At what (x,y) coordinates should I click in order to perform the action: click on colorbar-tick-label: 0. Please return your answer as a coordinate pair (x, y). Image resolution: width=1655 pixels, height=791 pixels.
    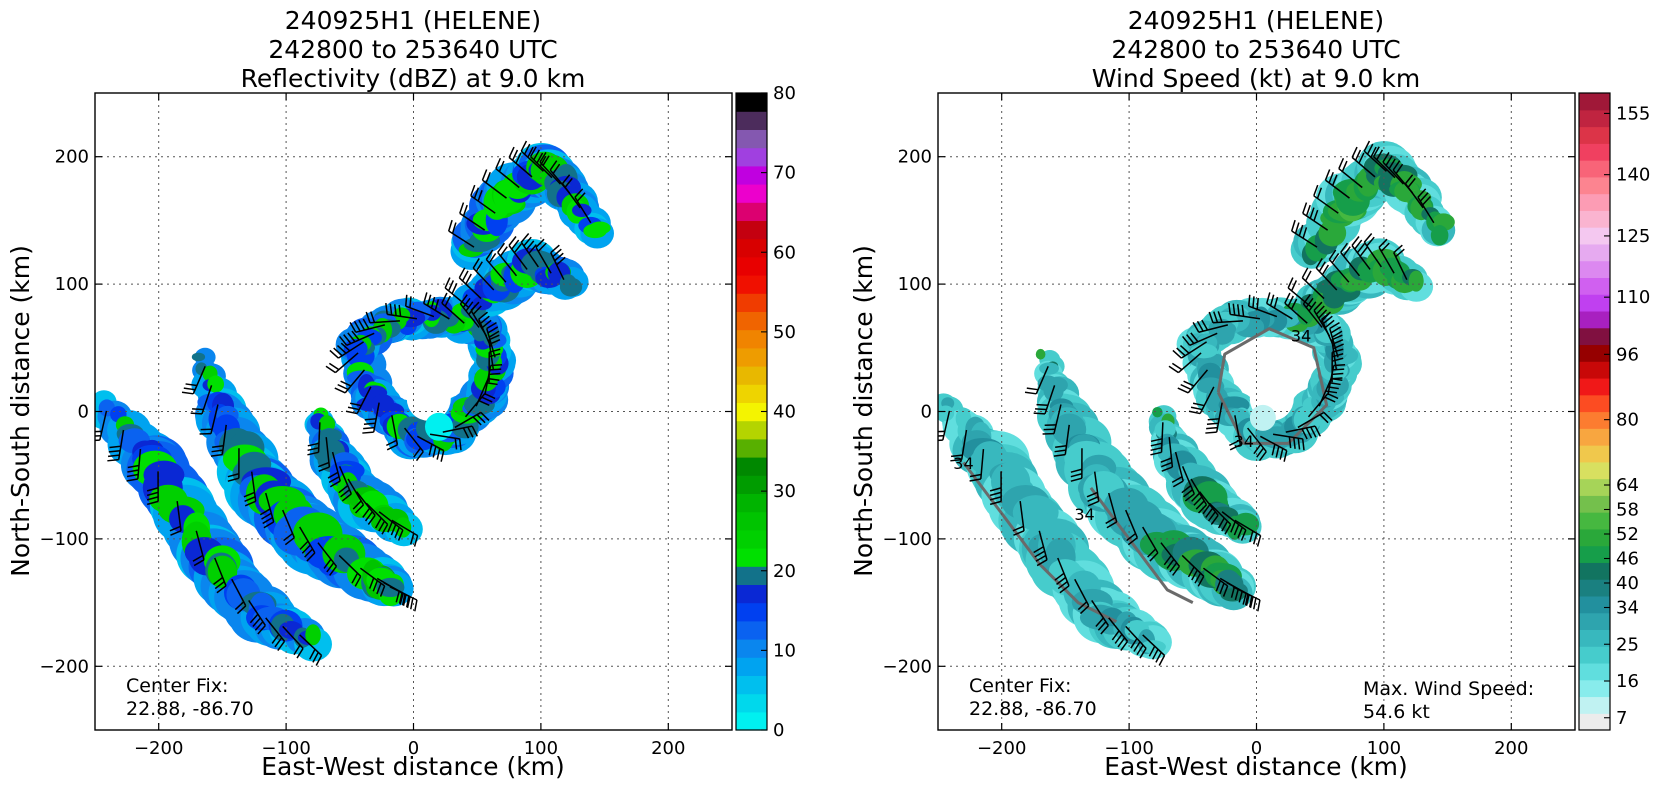
    Looking at the image, I should click on (778, 730).